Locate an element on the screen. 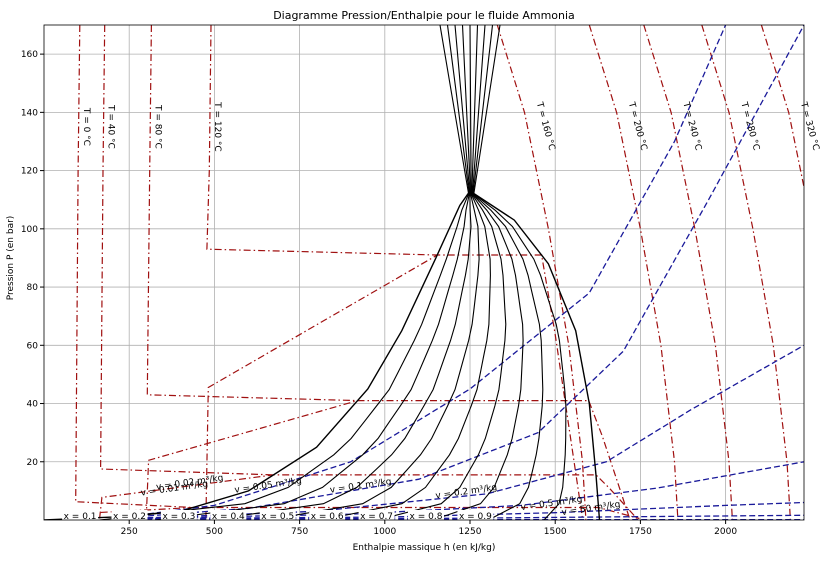  quality-label: x = 0.8 is located at coordinates (426, 517).